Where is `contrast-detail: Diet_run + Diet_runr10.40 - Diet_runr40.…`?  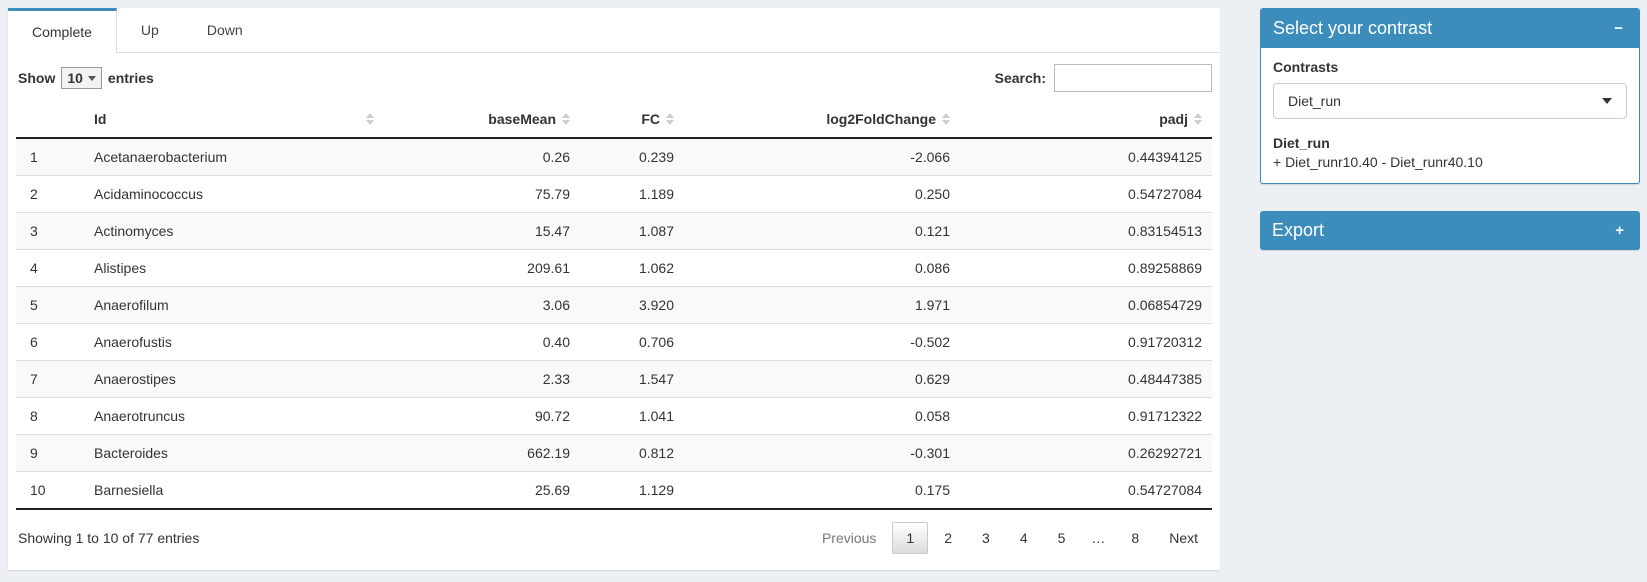 contrast-detail: Diet_run + Diet_runr10.40 - Diet_runr40.… is located at coordinates (1450, 152).